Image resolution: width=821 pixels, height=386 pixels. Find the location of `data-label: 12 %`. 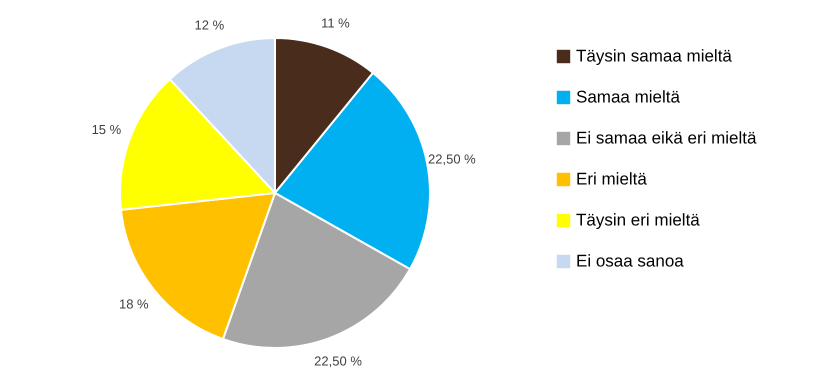

data-label: 12 % is located at coordinates (209, 24).